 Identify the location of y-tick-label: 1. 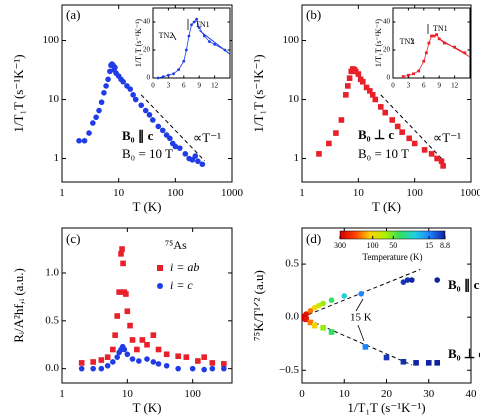
(57, 158).